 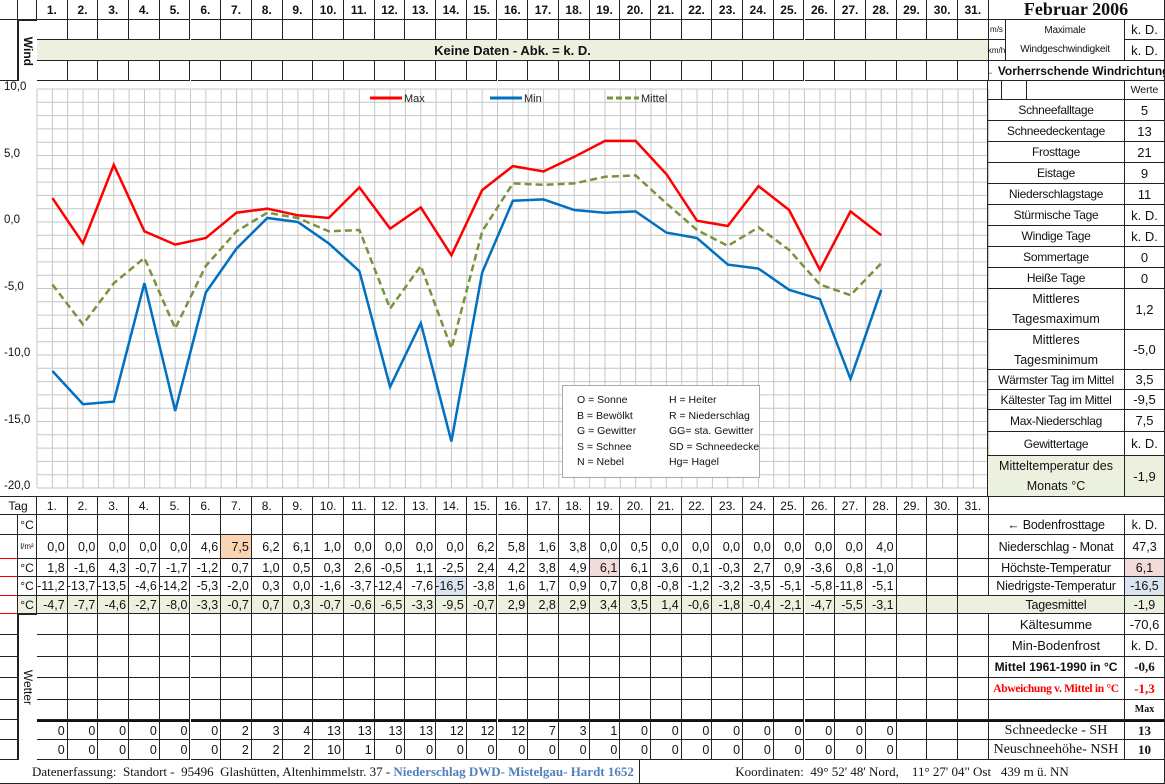 What do you see at coordinates (881, 568) in the screenshot?
I see `data-cell: -1,0` at bounding box center [881, 568].